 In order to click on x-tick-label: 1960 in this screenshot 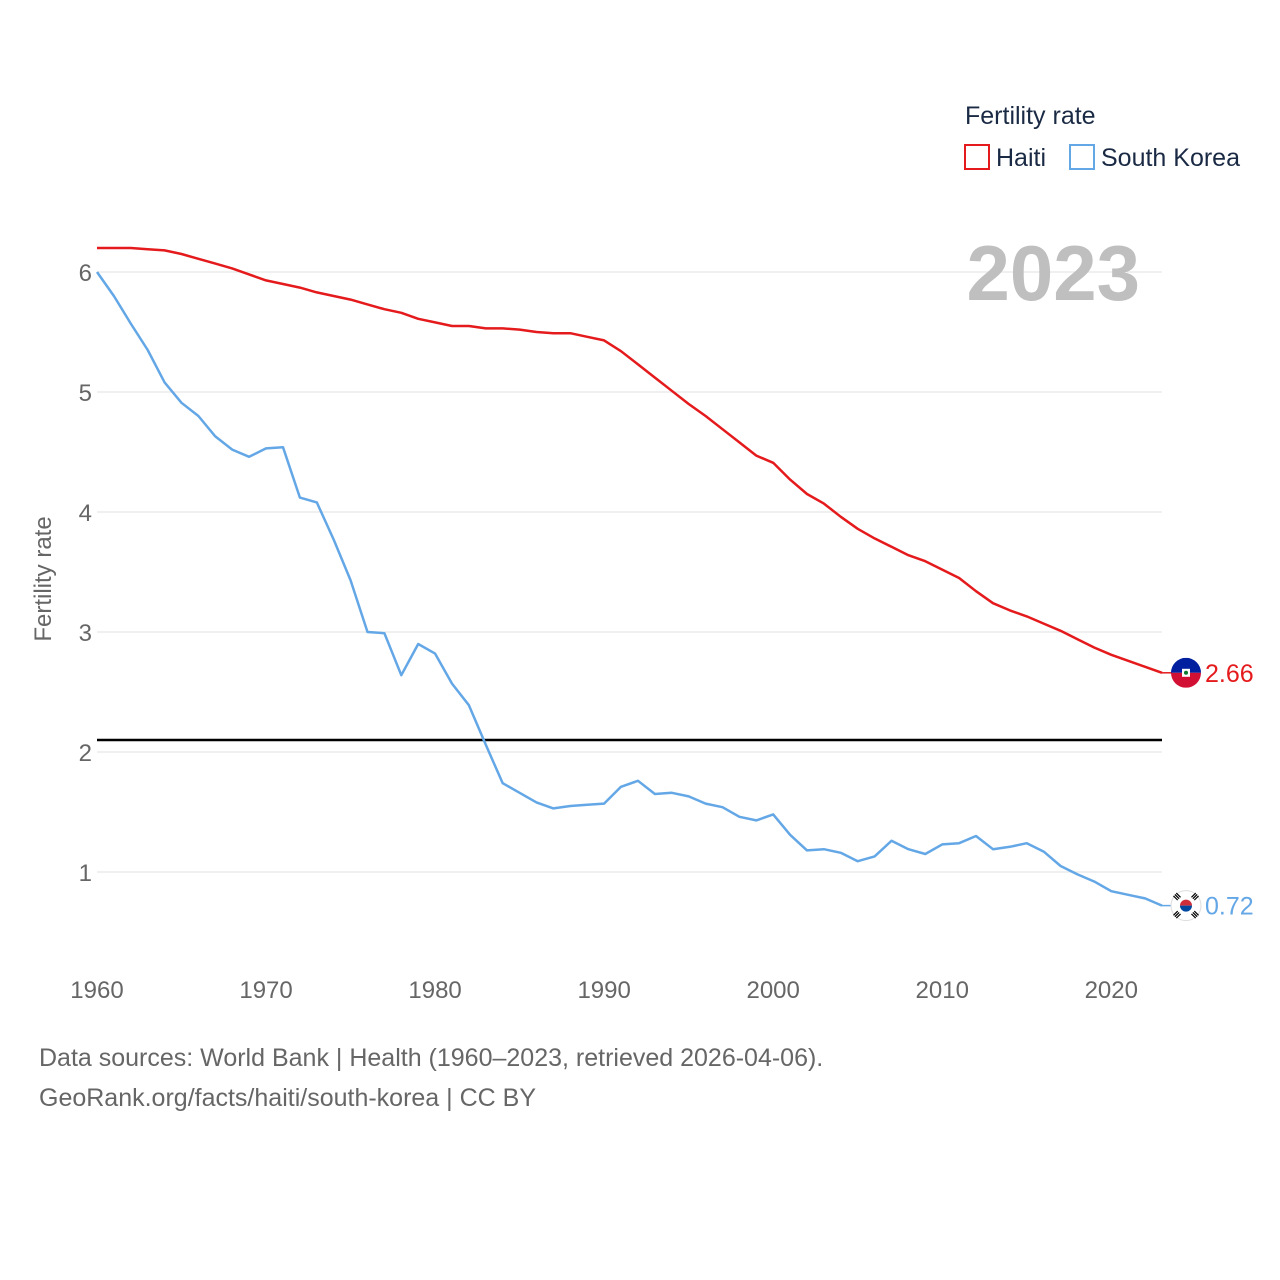, I will do `click(96, 990)`.